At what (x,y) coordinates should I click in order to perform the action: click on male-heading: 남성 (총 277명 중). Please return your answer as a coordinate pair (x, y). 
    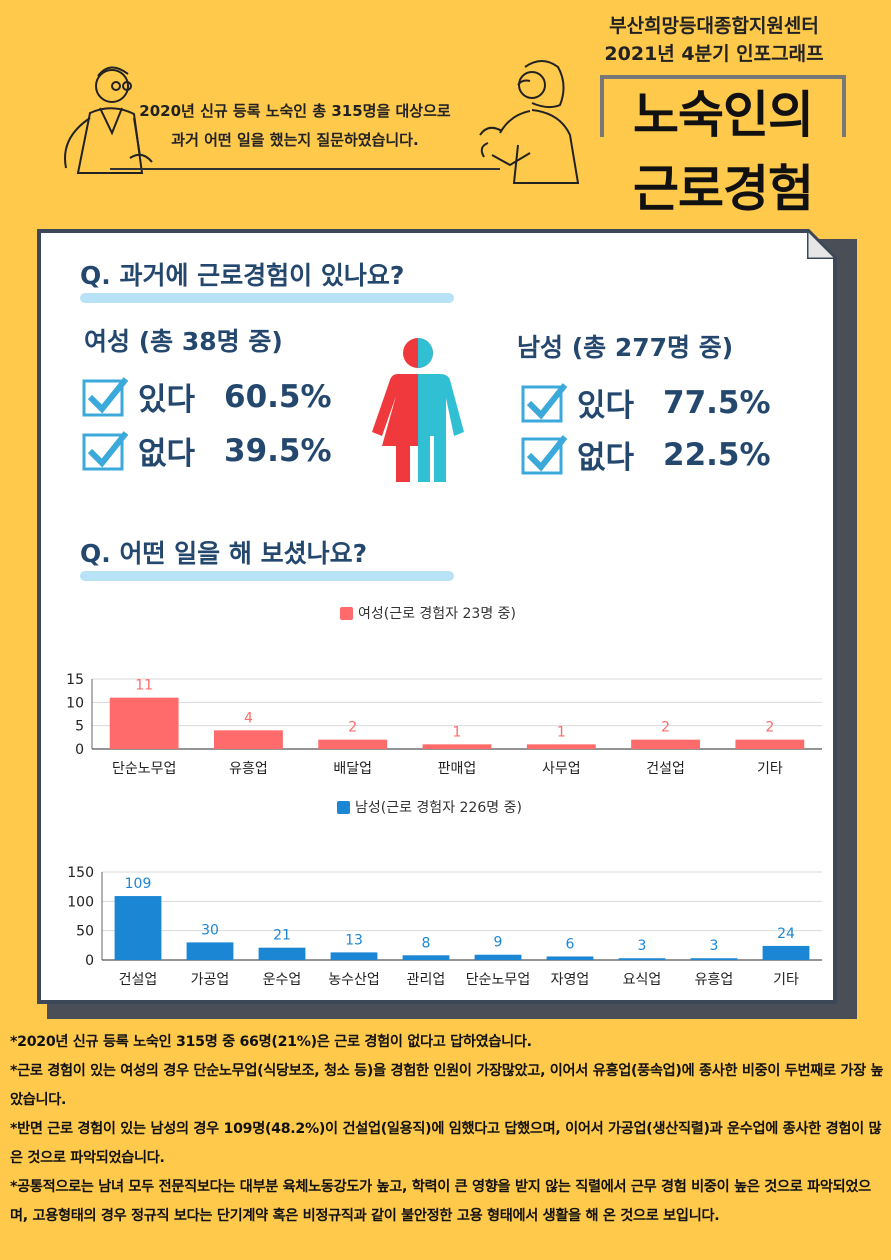
    Looking at the image, I should click on (625, 347).